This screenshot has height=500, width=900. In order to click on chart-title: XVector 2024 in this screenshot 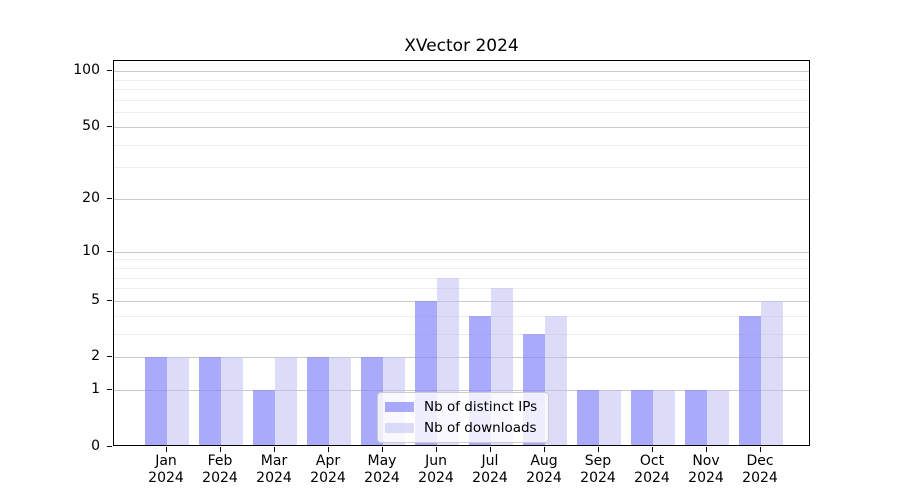, I will do `click(461, 46)`.